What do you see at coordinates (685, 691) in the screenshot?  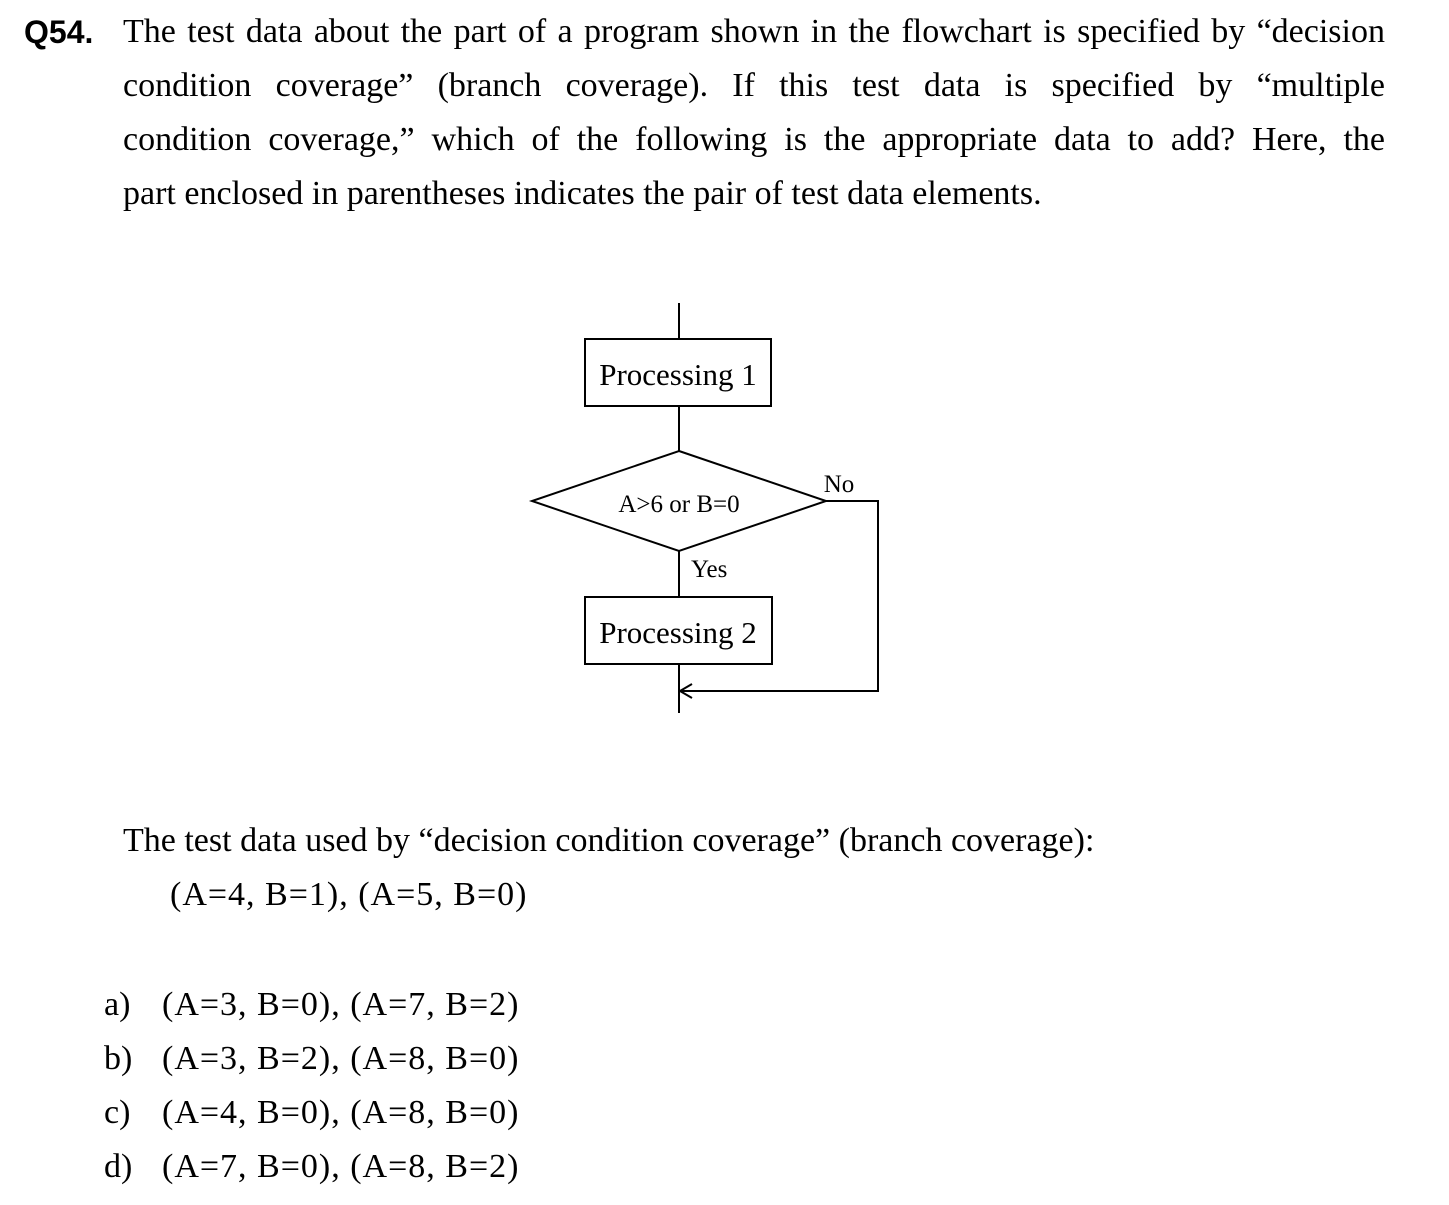 I see `merge-arrowhead` at bounding box center [685, 691].